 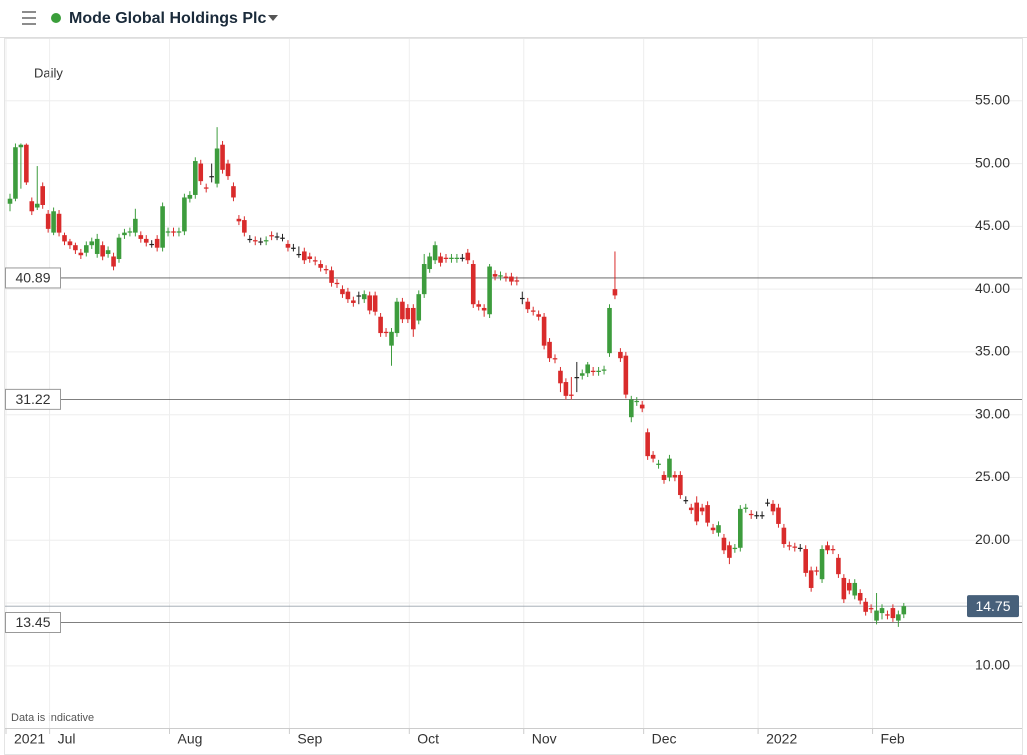 I want to click on price-line-label-box, so click(x=33, y=278).